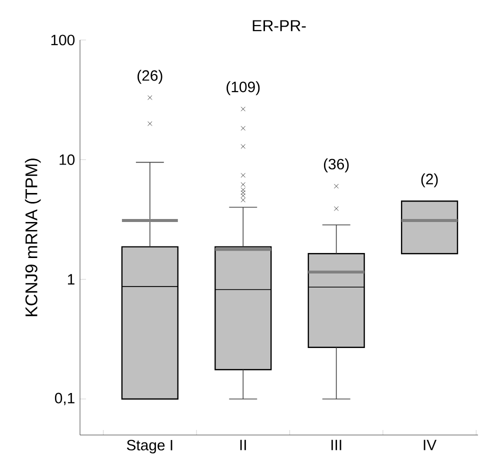 The width and height of the screenshot is (495, 470). What do you see at coordinates (336, 445) in the screenshot?
I see `x-tick-label: III` at bounding box center [336, 445].